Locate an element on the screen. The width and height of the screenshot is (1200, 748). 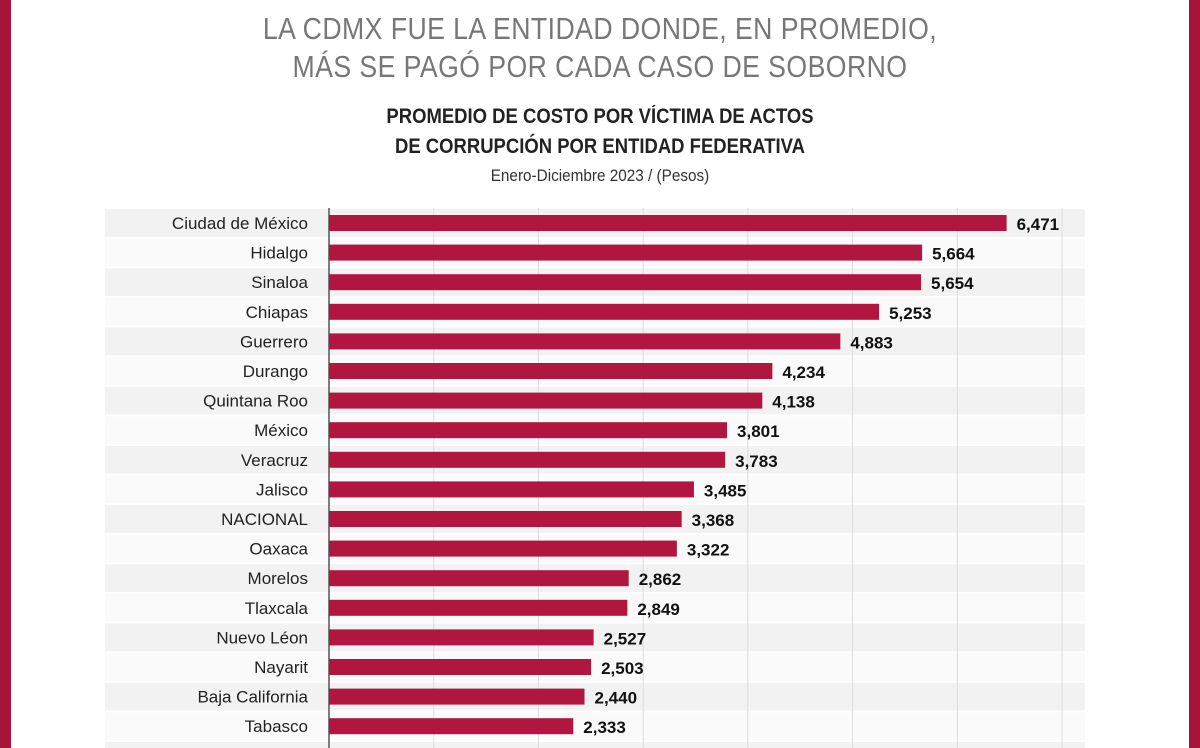
value-label: 4,138 is located at coordinates (793, 402).